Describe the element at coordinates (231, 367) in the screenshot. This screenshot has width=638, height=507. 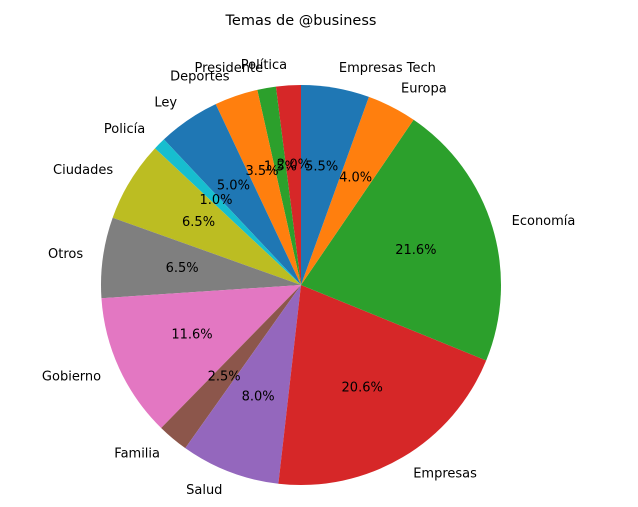
I see `pie-slice-familia` at that location.